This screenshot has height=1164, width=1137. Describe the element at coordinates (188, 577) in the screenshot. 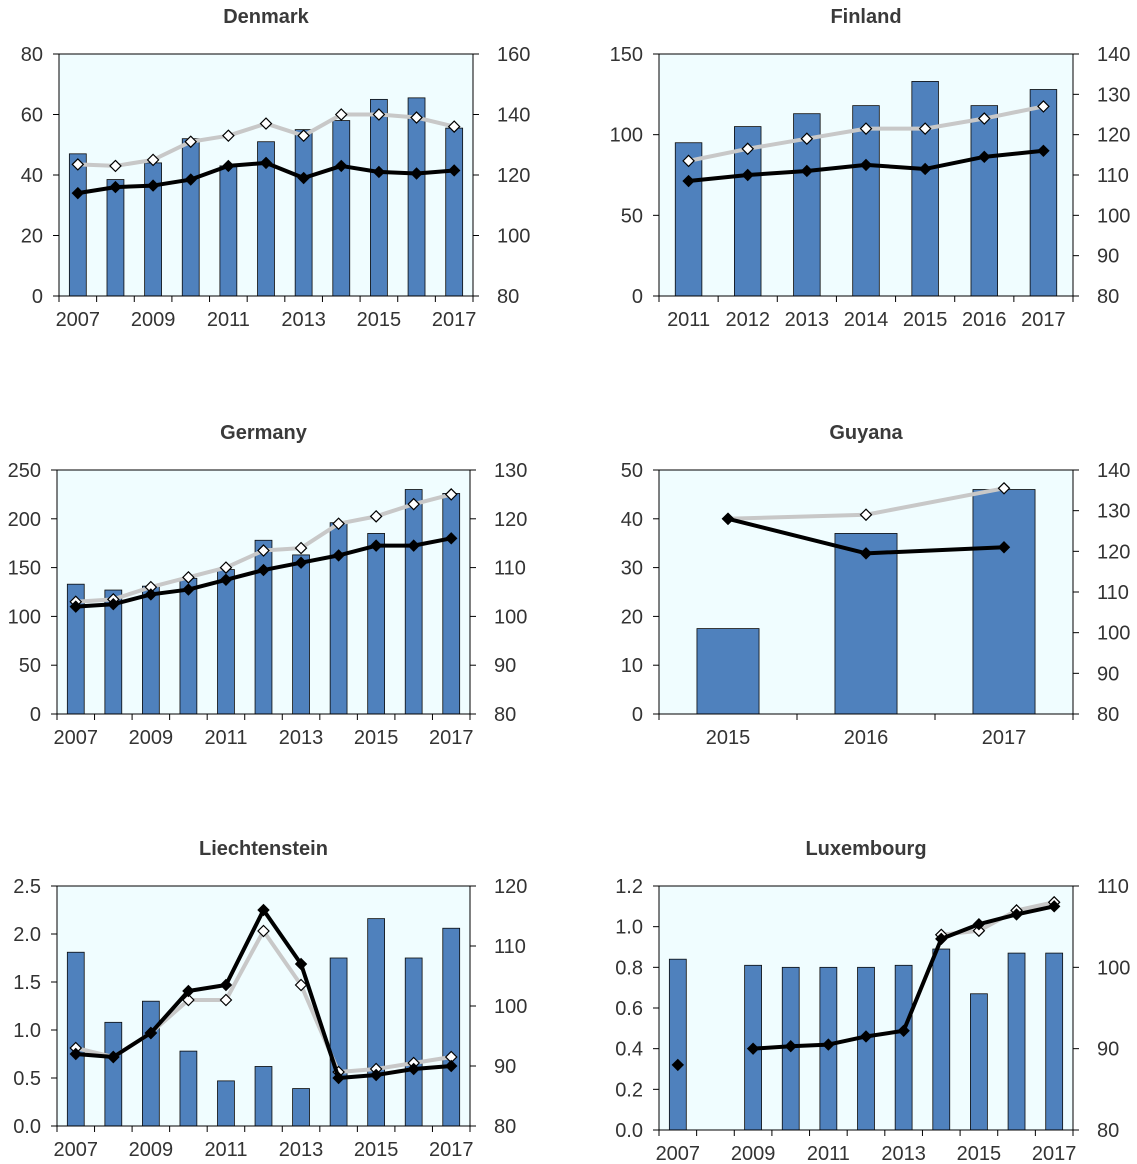

I see `point-light-2010` at that location.